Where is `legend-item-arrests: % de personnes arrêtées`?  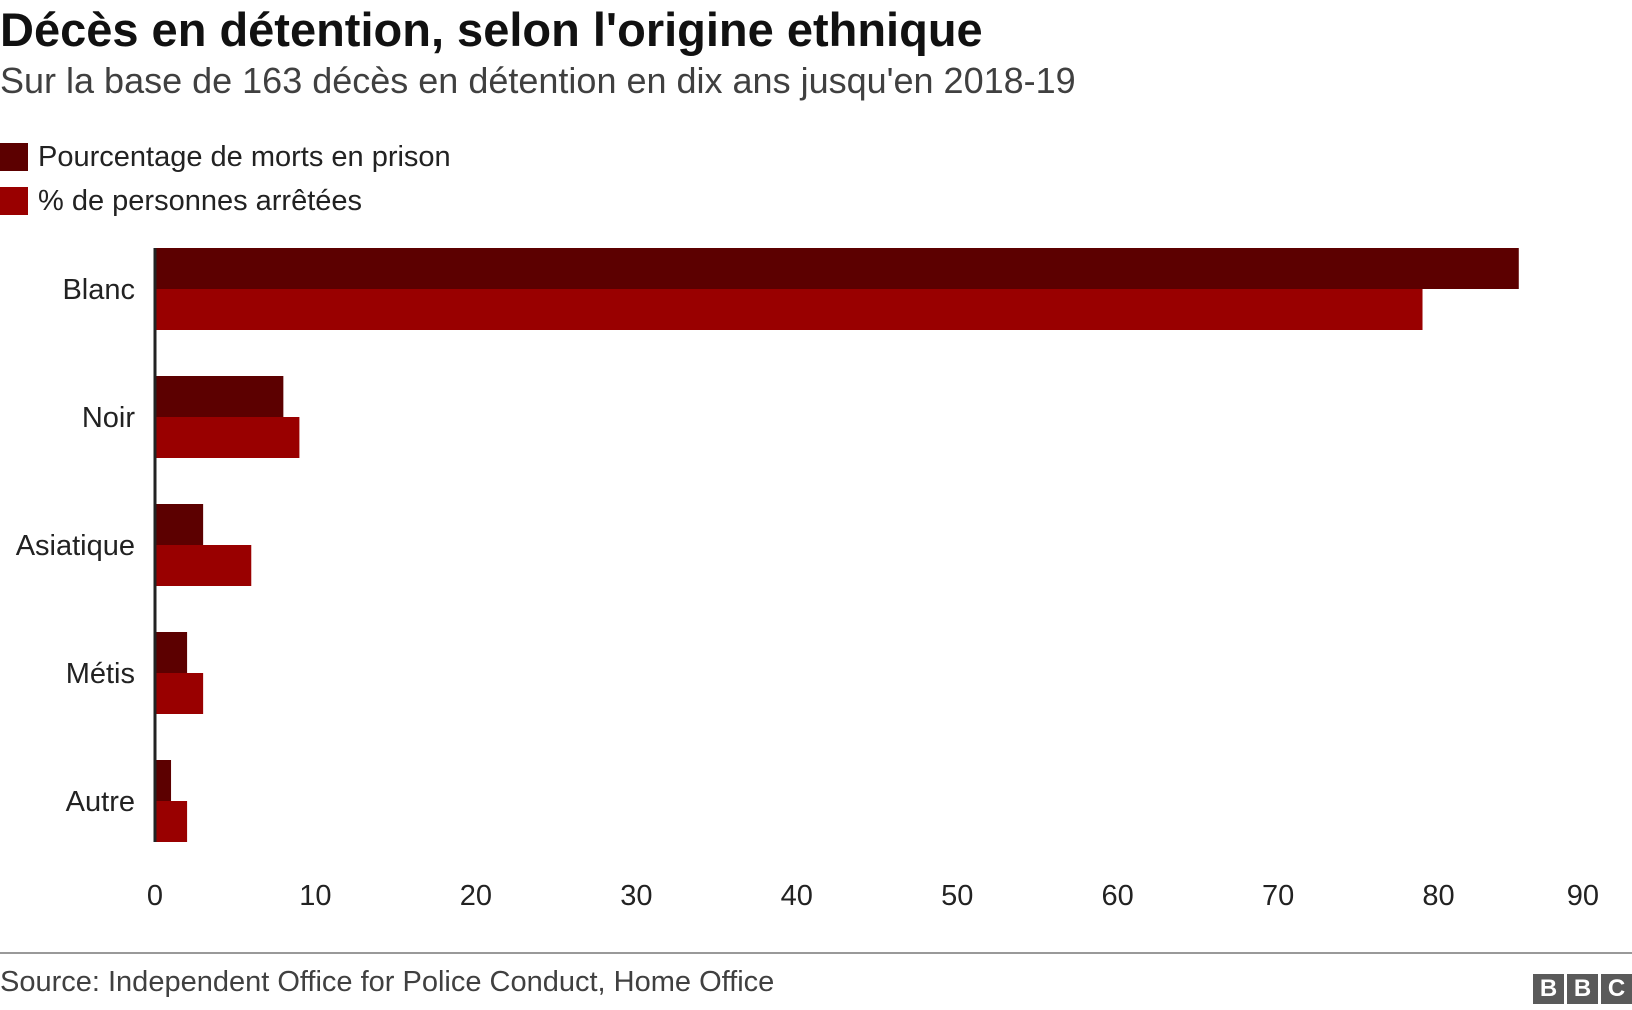
legend-item-arrests: % de personnes arrêtées is located at coordinates (225, 201).